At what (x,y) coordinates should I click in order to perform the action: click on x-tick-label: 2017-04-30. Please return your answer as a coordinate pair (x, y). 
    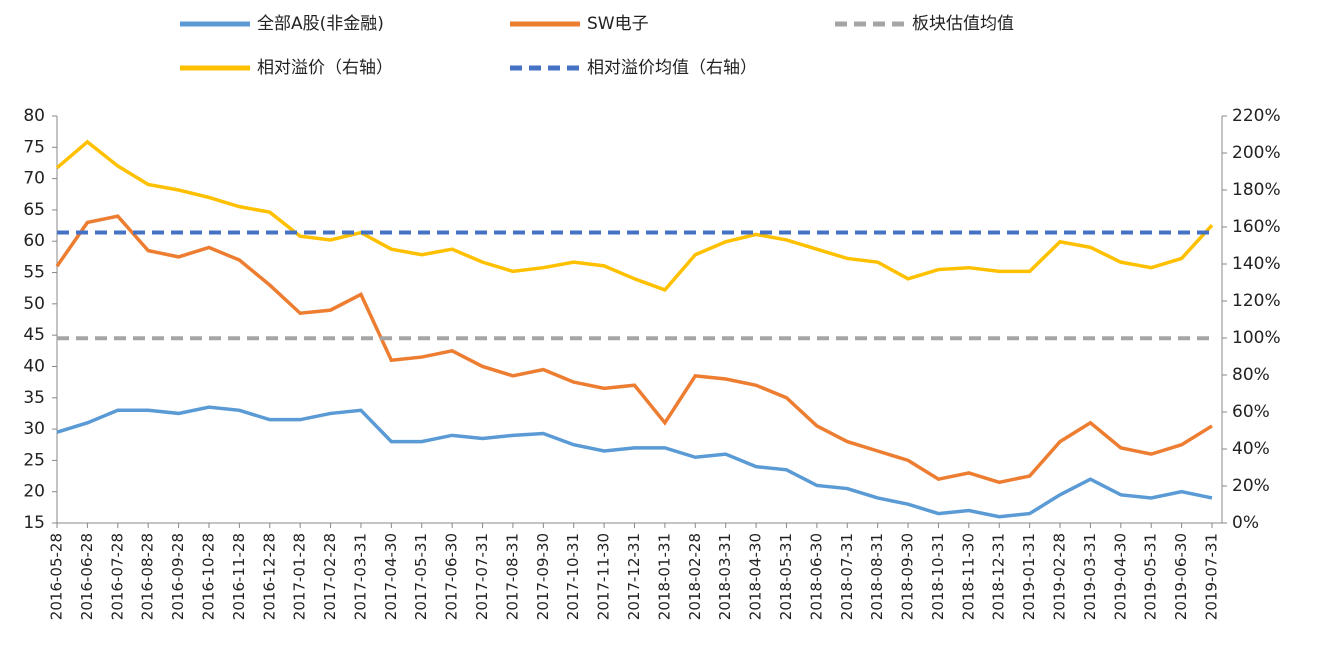
    Looking at the image, I should click on (391, 576).